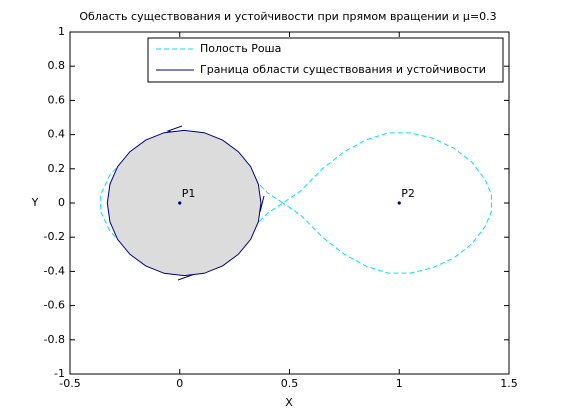 This screenshot has width=561, height=420. I want to click on series-line, so click(184, 203).